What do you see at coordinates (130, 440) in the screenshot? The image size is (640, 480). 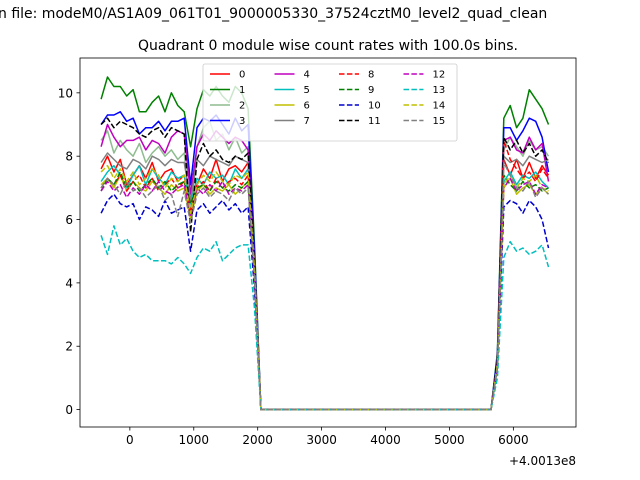 I see `x-tick-label-0: 0` at bounding box center [130, 440].